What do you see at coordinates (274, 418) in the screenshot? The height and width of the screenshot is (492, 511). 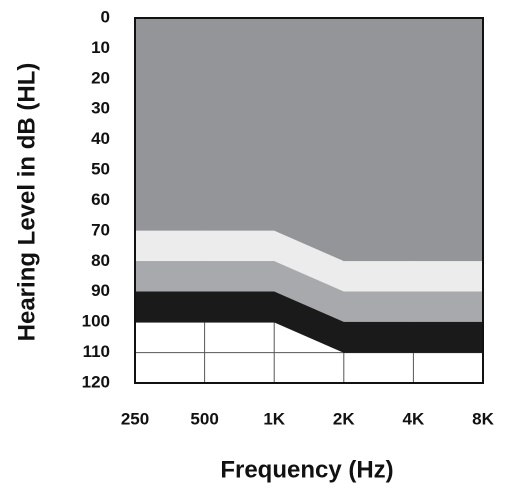 I see `x-tick-label: 1K` at bounding box center [274, 418].